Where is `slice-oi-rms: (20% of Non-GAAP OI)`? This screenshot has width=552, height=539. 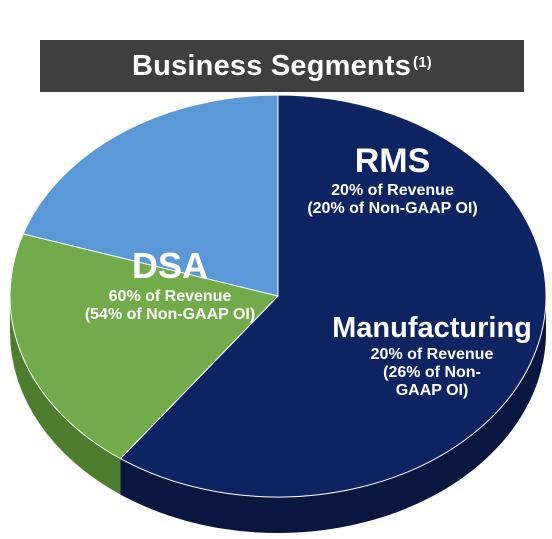 slice-oi-rms: (20% of Non-GAAP OI) is located at coordinates (392, 208).